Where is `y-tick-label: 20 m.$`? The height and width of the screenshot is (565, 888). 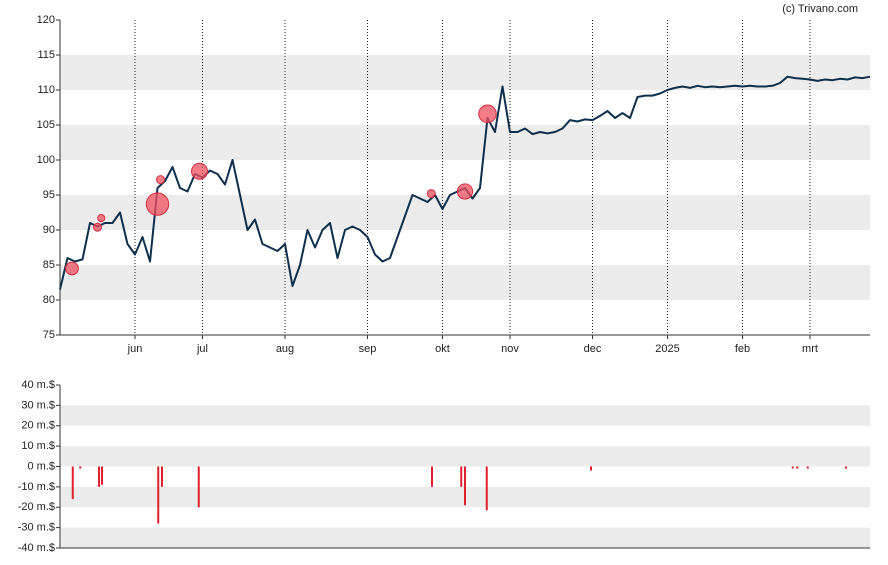
y-tick-label: 20 m.$ is located at coordinates (38, 426).